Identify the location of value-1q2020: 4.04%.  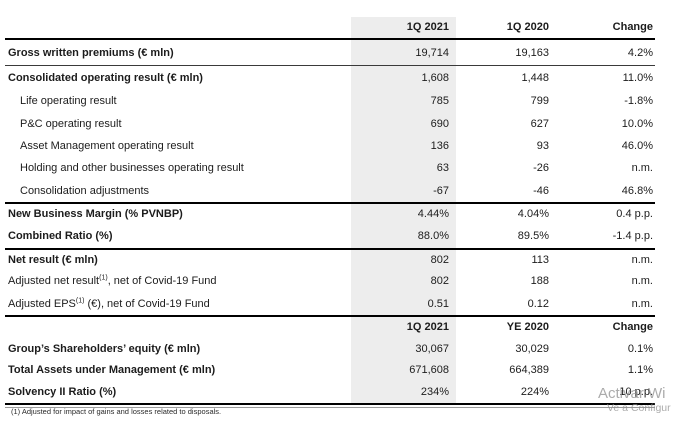
(533, 214).